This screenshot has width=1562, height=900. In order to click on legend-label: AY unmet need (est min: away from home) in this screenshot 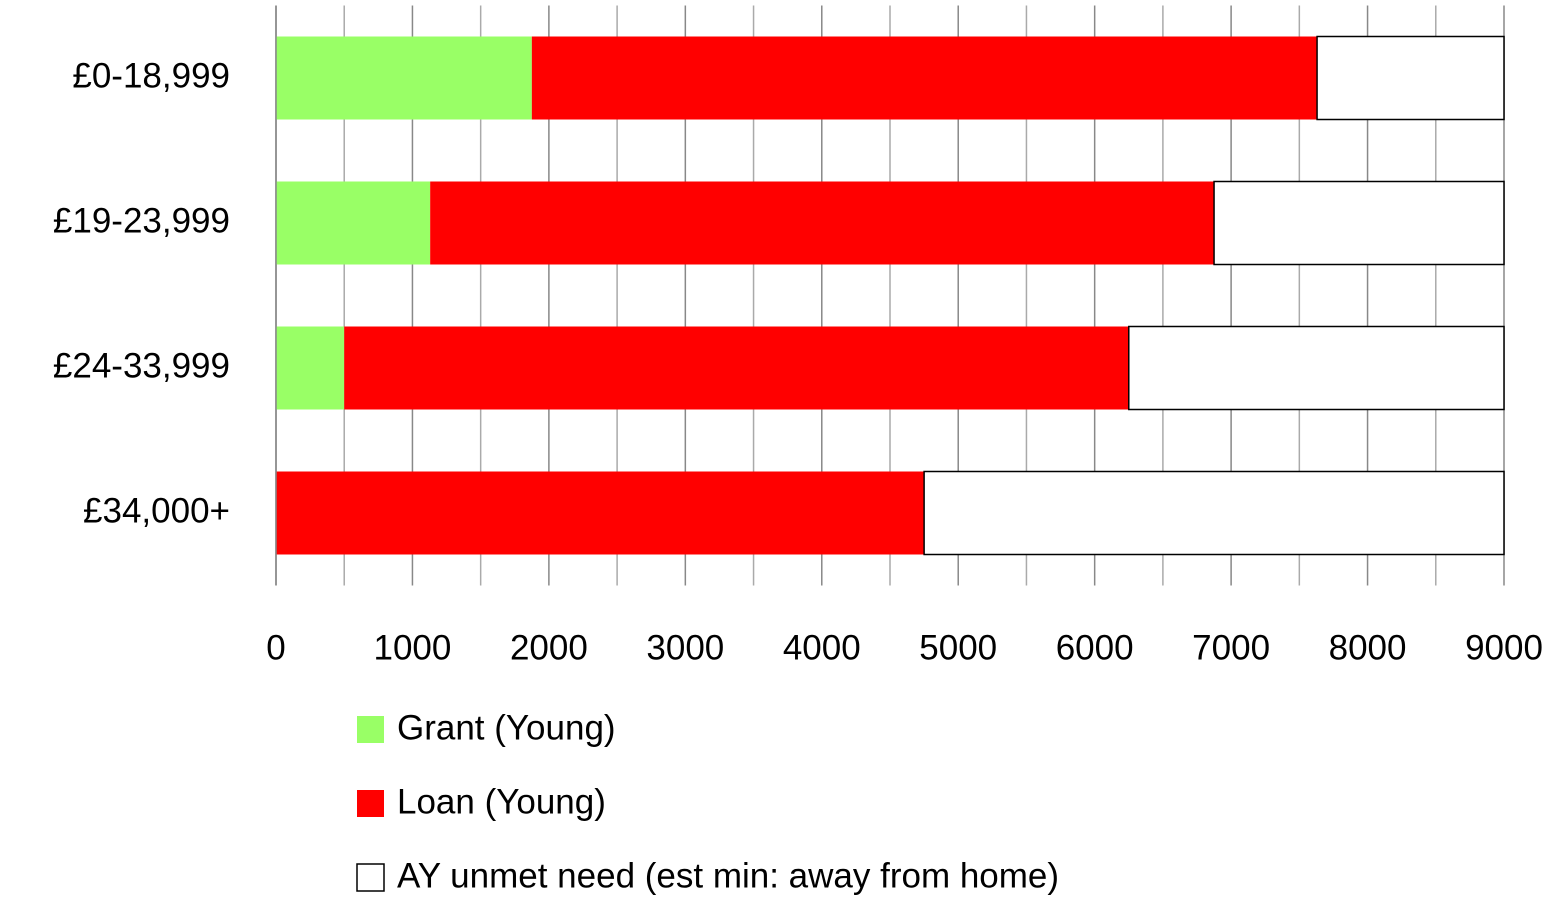, I will do `click(728, 875)`.